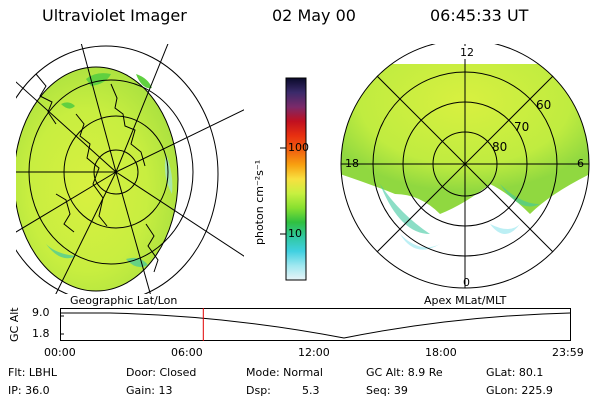 The image size is (600, 400). Describe the element at coordinates (404, 372) in the screenshot. I see `footer-gc-alt: GC Alt: 8.9 Re` at that location.